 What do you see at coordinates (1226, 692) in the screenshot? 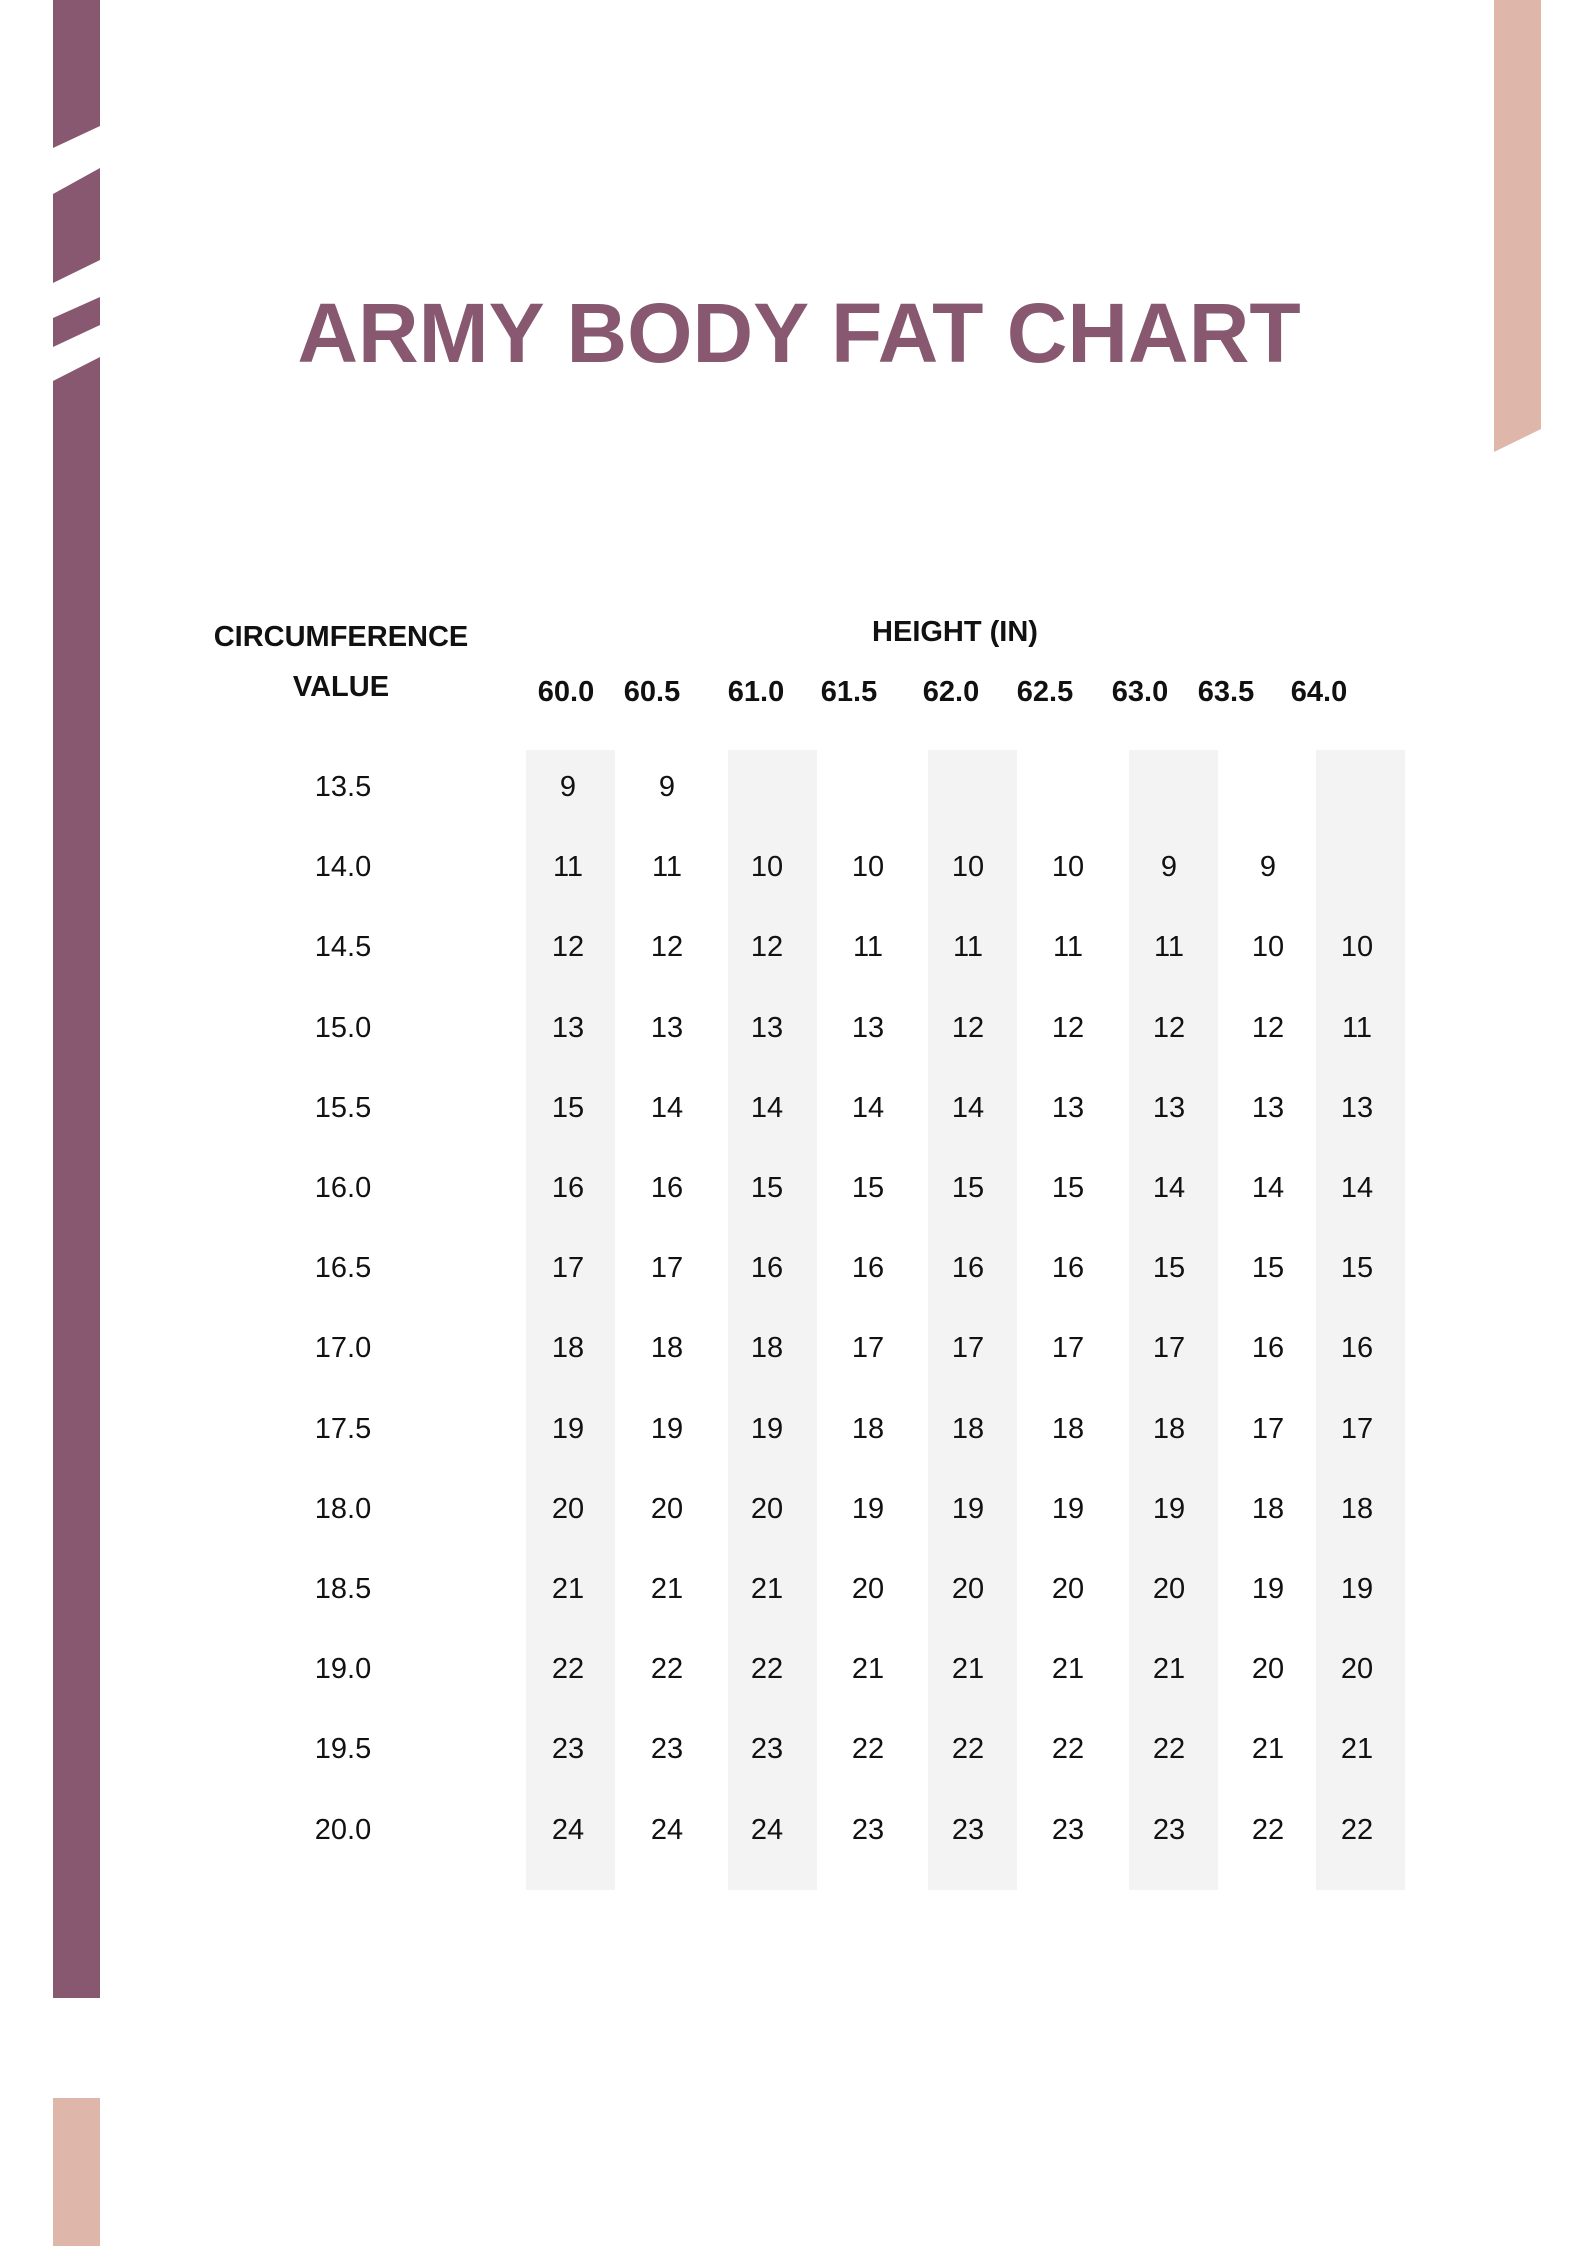
I see `height-column-header: 63.5` at bounding box center [1226, 692].